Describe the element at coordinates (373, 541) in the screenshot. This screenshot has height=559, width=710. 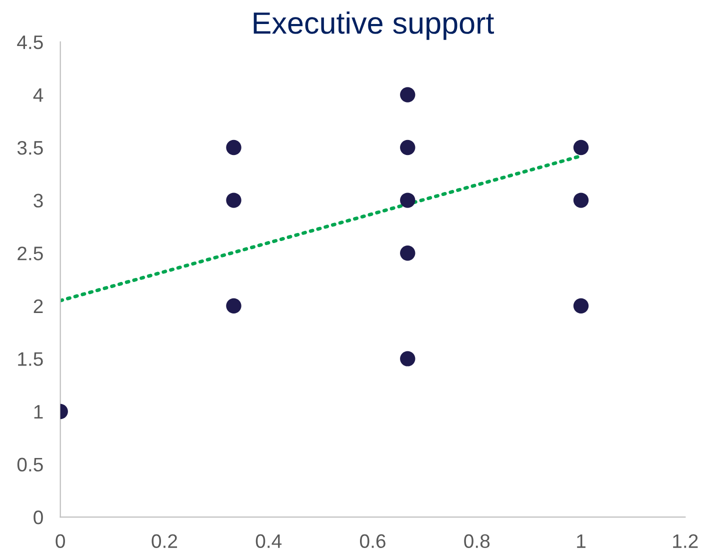
I see `x-tick-label: 0.6` at that location.